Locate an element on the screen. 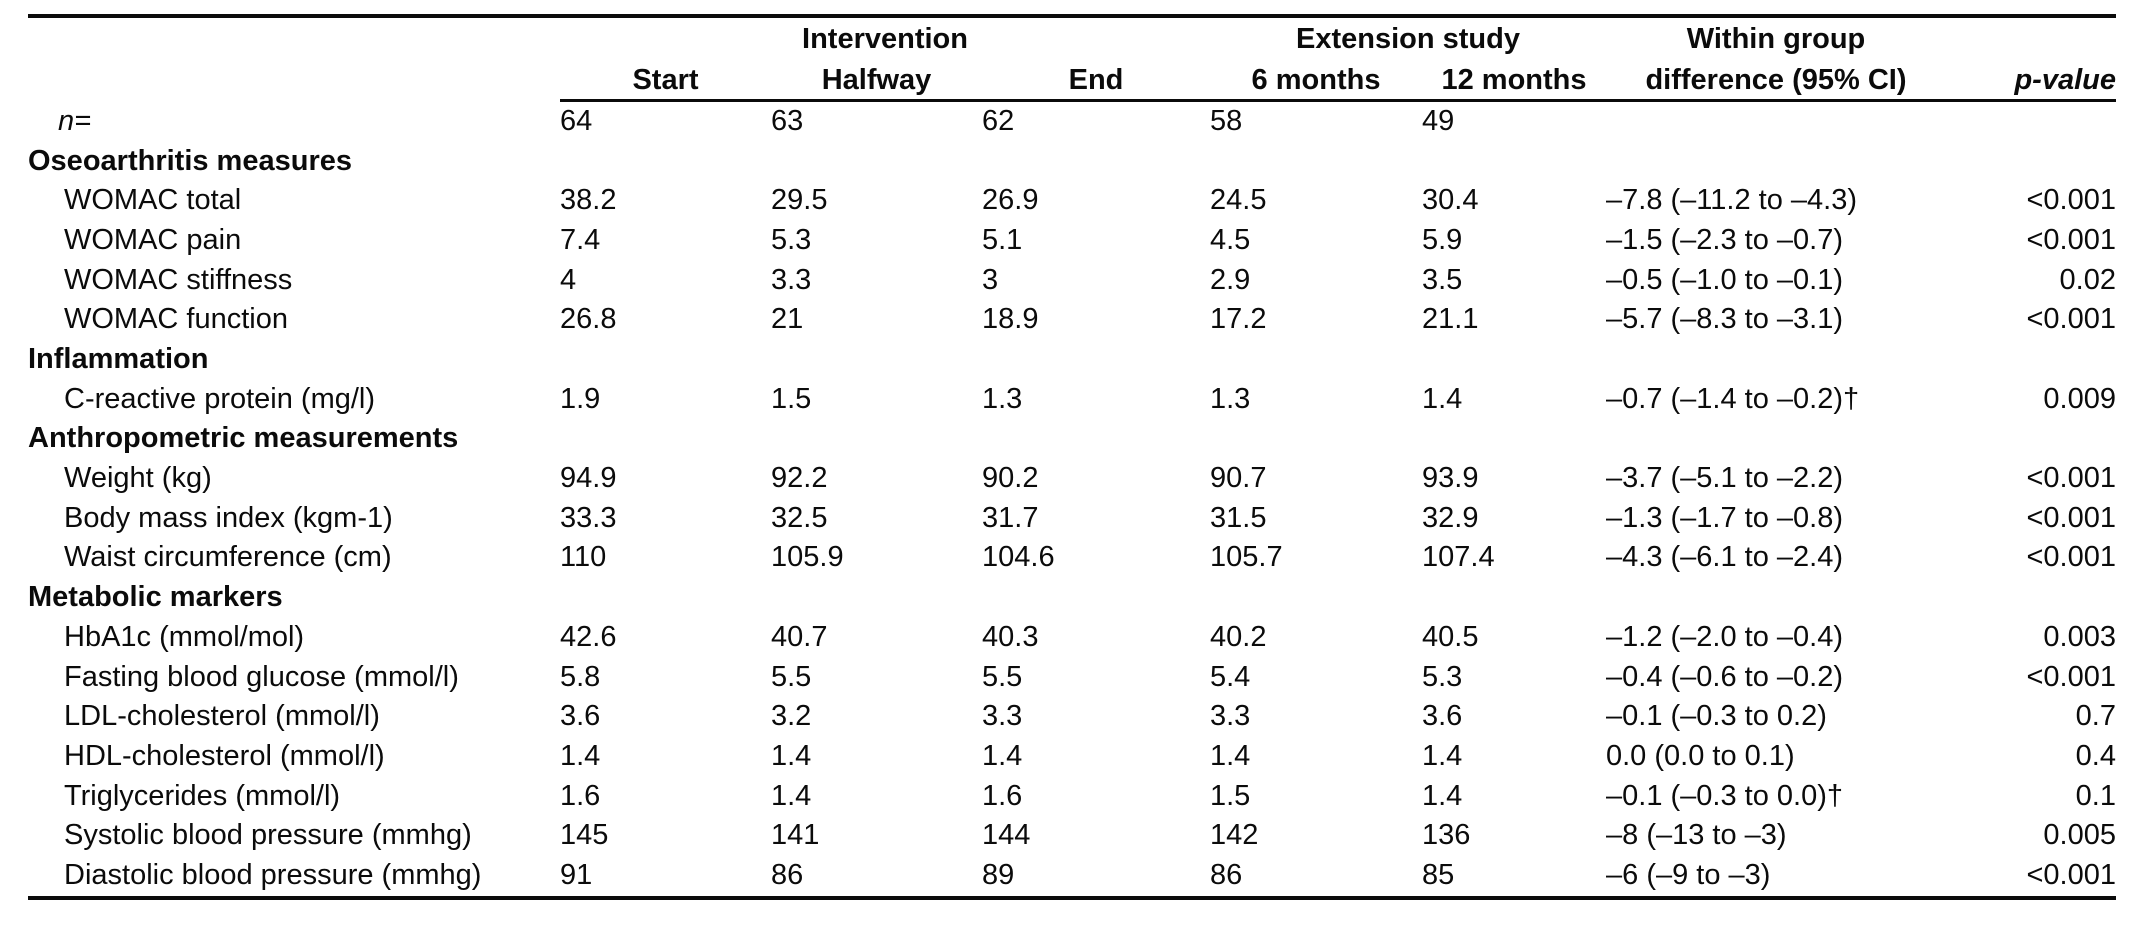 The width and height of the screenshot is (2138, 926). value-cell: 107.4 is located at coordinates (1458, 557).